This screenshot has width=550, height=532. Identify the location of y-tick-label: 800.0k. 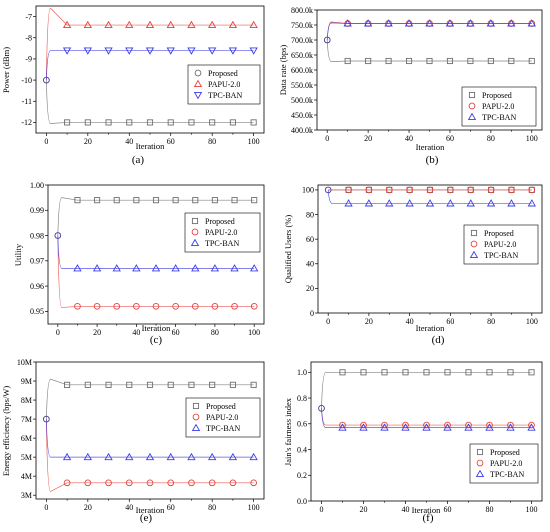
(302, 10).